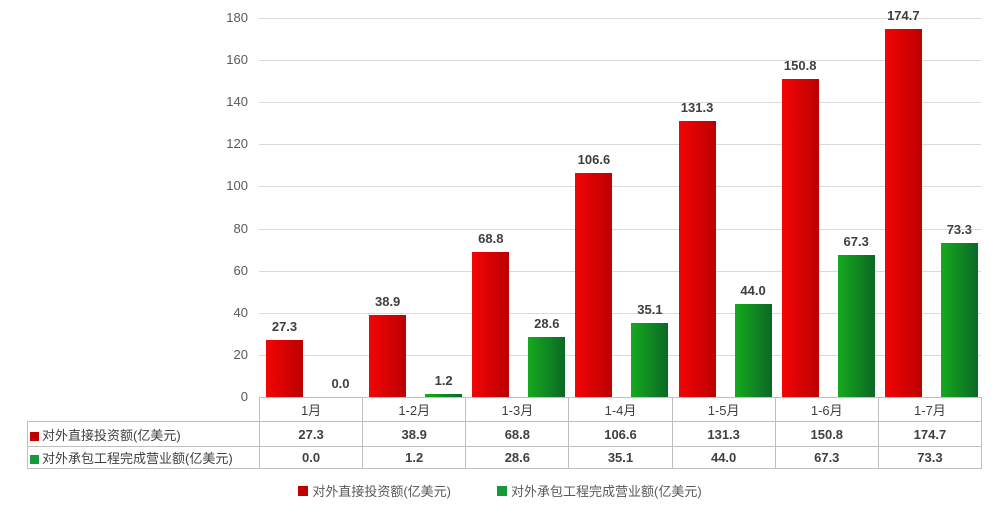 This screenshot has width=1000, height=514. What do you see at coordinates (723, 457) in the screenshot?
I see `table-value-cell: 44.0` at bounding box center [723, 457].